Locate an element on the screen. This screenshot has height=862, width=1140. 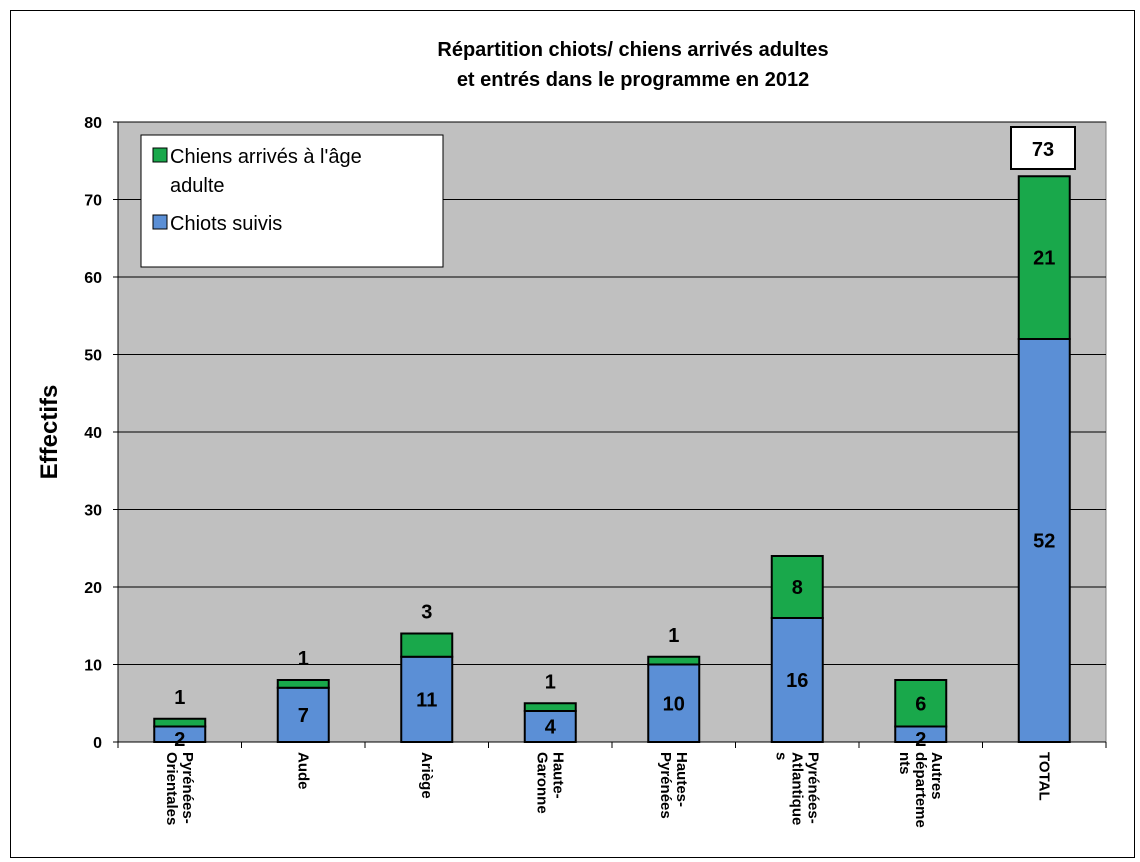
y-axis-label: Effectifs is located at coordinates (49, 432).